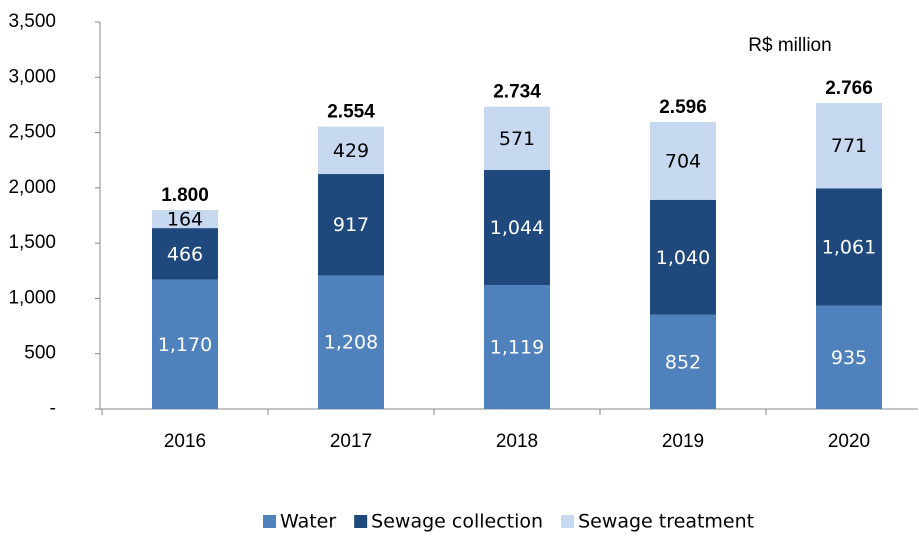  I want to click on y-tick-label: -, so click(53, 408).